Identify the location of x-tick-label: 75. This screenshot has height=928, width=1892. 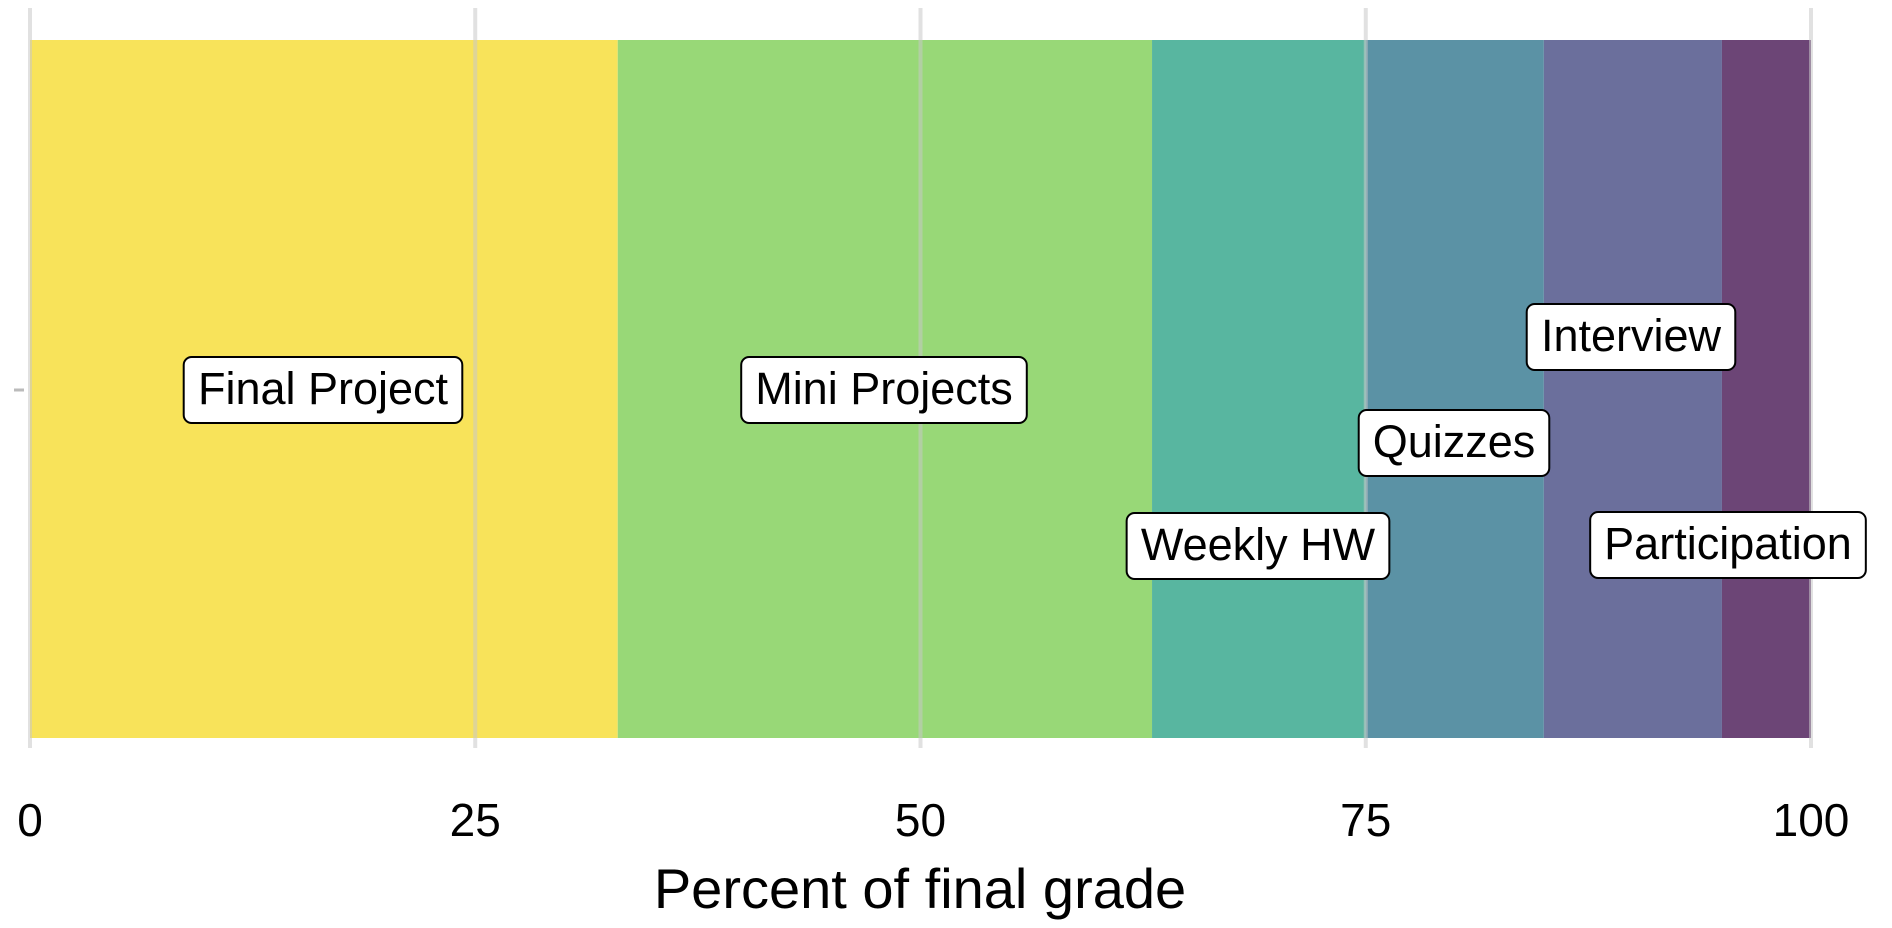
(1365, 820).